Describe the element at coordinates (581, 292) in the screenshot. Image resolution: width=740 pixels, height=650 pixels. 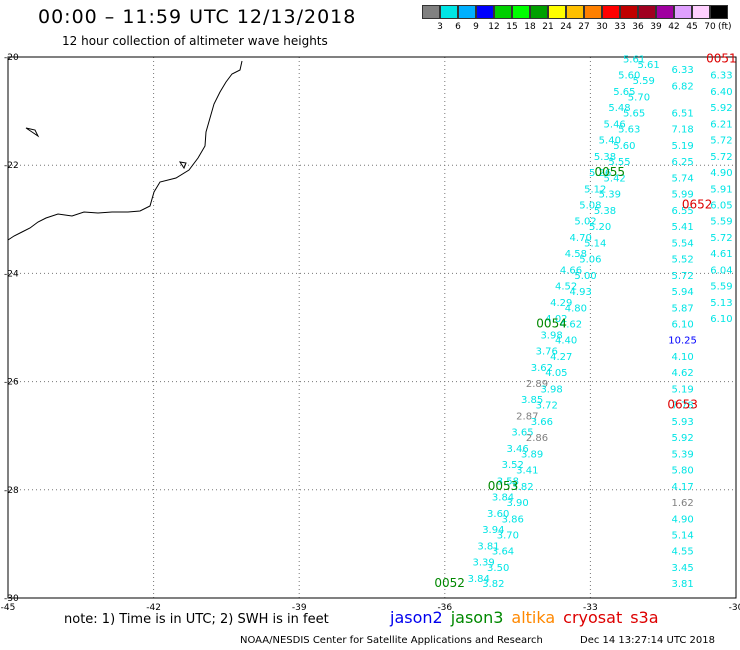
I see `swh-value: 4.93` at that location.